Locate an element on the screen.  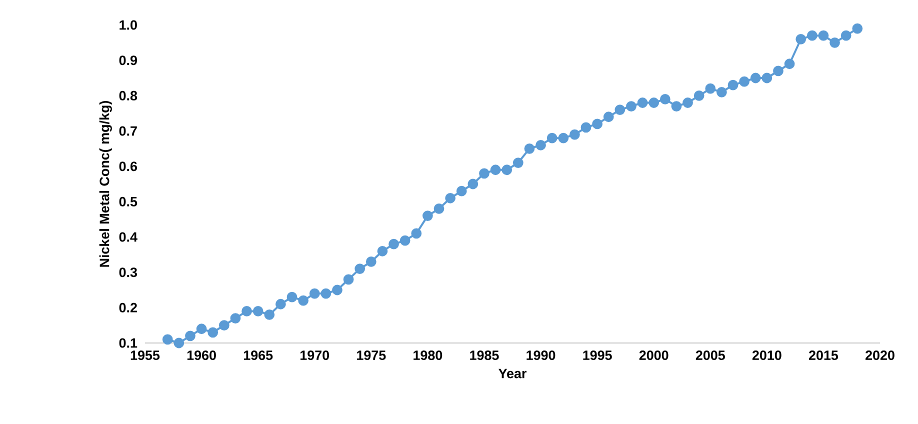
x-axis-title: Year is located at coordinates (512, 373).